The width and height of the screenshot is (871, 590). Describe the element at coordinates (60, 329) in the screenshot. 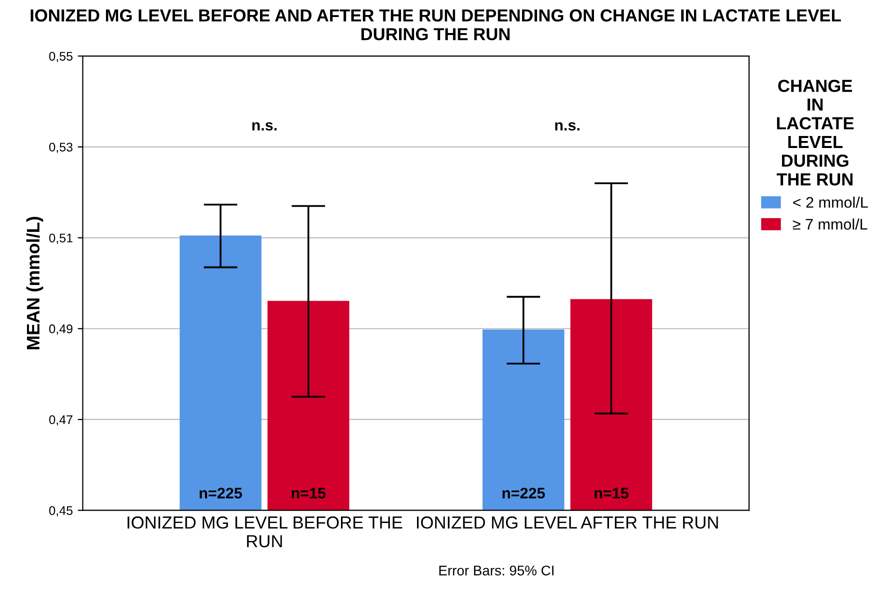

I see `y-tick-label: 0,49` at that location.